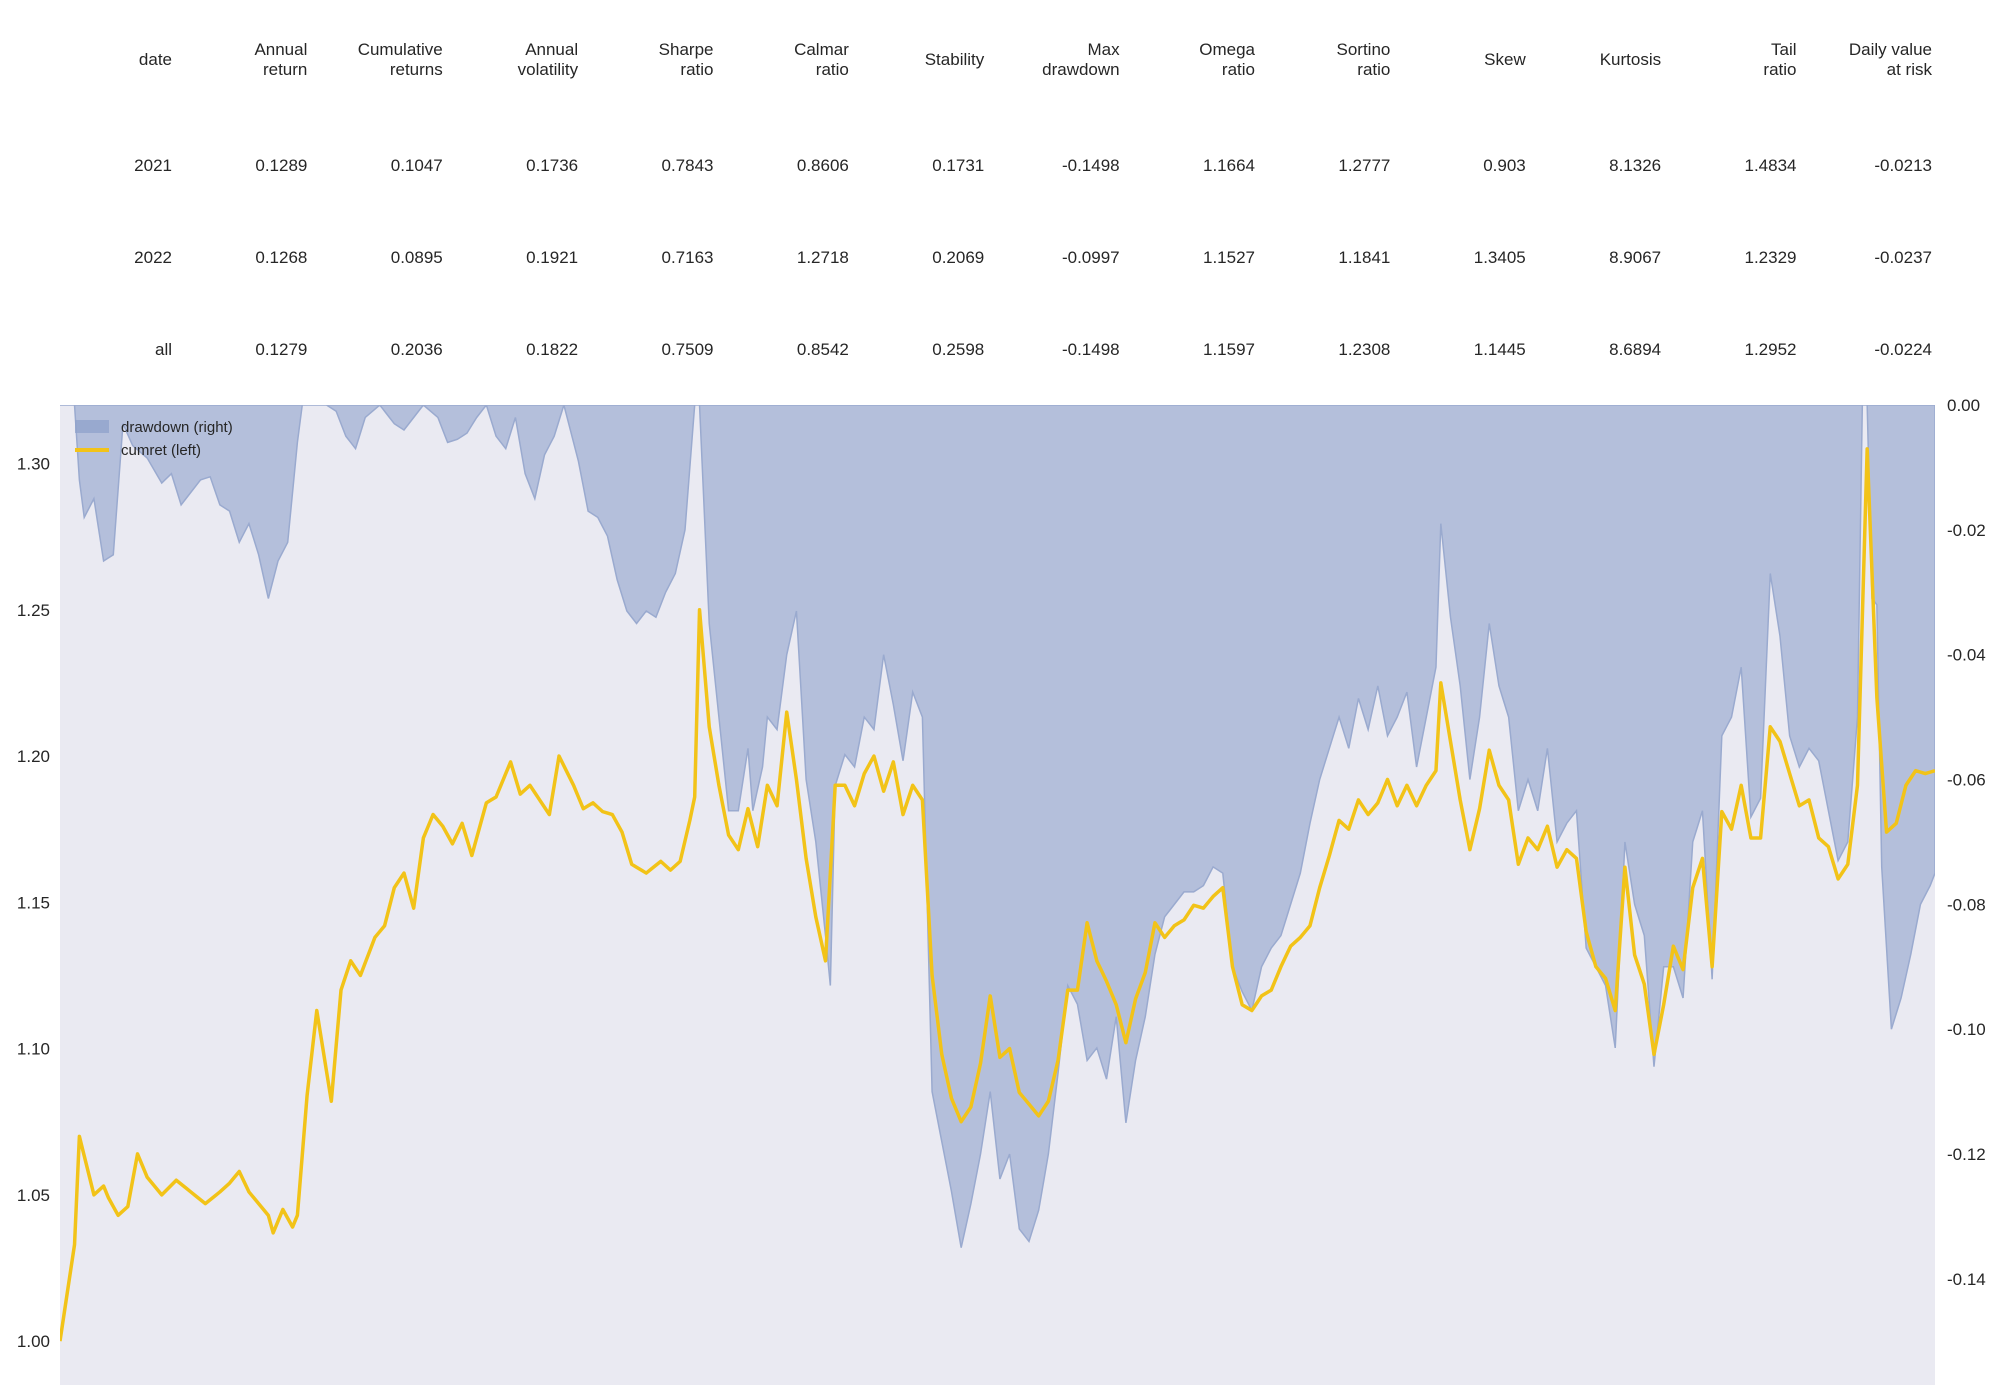 Image resolution: width=2000 pixels, height=1400 pixels. Describe the element at coordinates (822, 257) in the screenshot. I see `stats-cell: 1.2718` at that location.